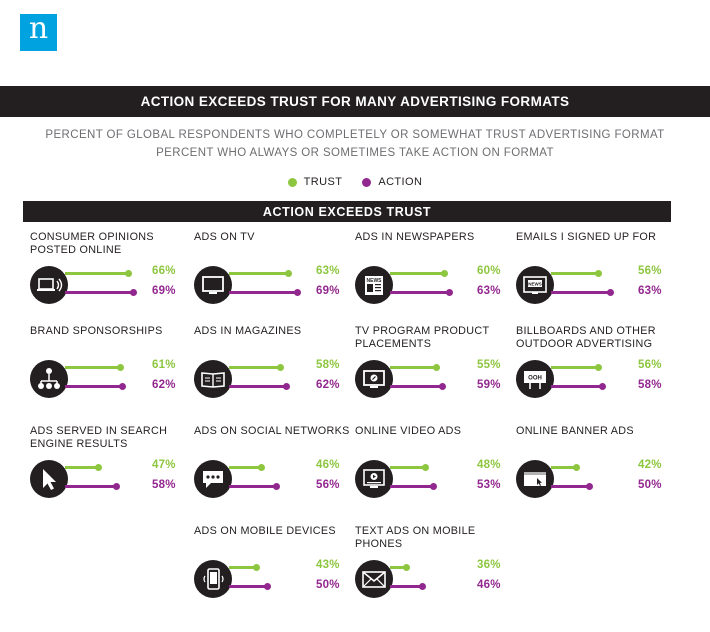 Image resolution: width=710 pixels, height=632 pixels. What do you see at coordinates (415, 237) in the screenshot?
I see `category-label: ADS IN NEWSPAPERS` at bounding box center [415, 237].